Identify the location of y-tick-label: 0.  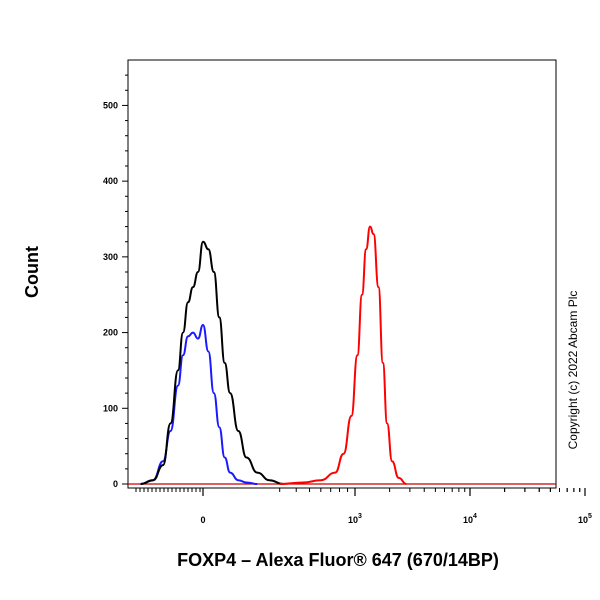
(115, 484).